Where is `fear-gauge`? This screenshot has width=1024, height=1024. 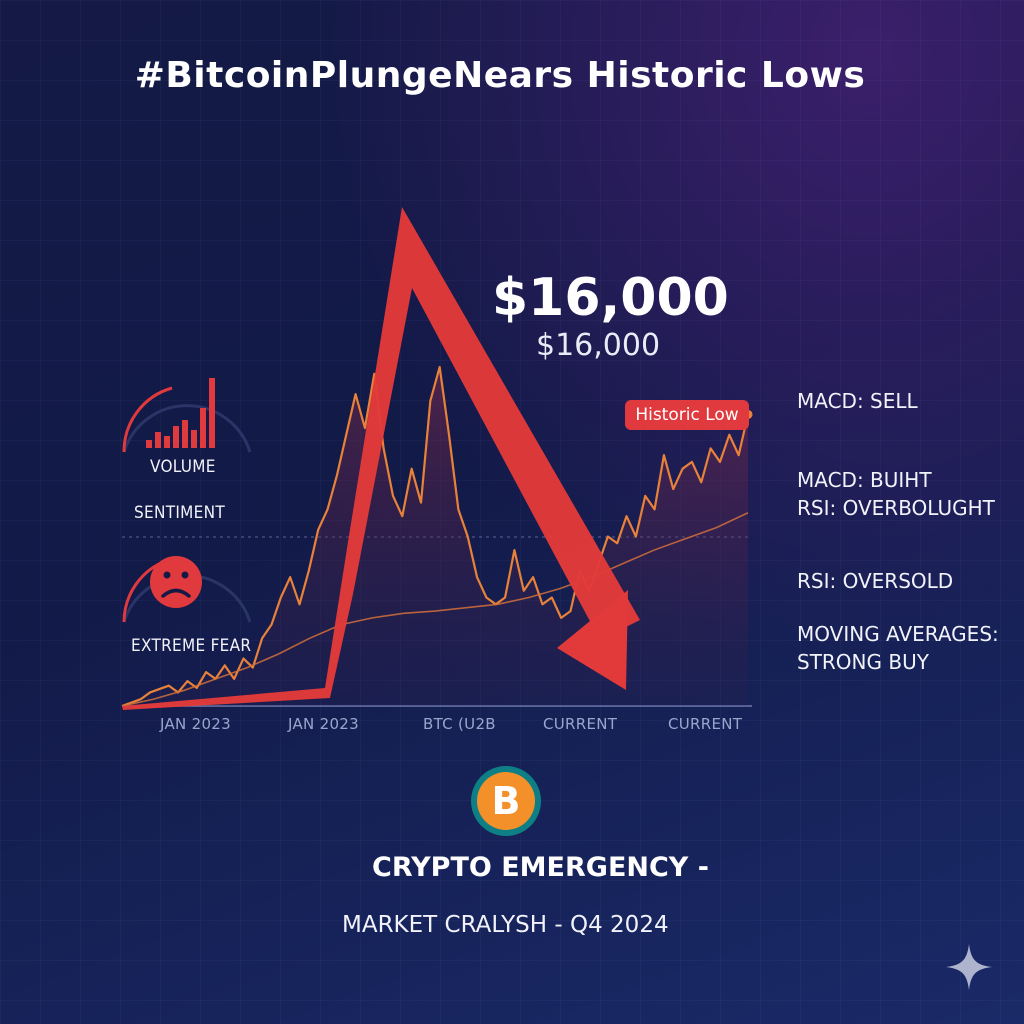
fear-gauge is located at coordinates (187, 589).